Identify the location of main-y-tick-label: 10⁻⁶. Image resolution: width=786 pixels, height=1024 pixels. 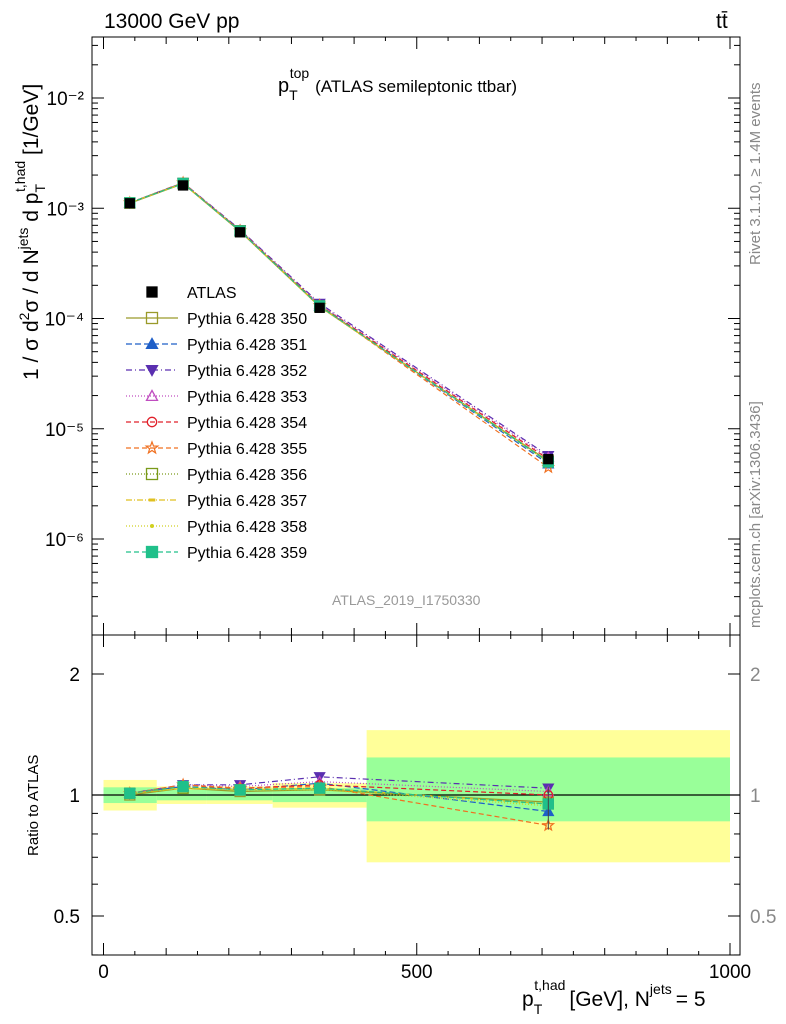
(64, 540).